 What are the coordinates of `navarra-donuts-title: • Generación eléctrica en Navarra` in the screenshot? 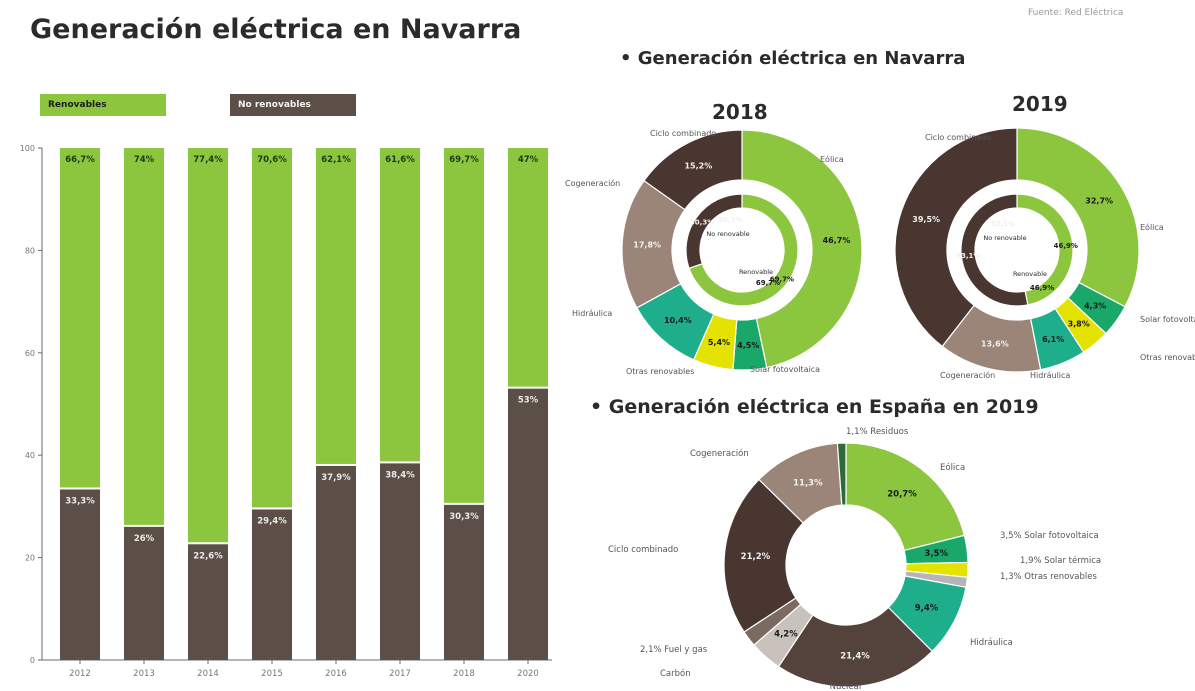 It's located at (793, 58).